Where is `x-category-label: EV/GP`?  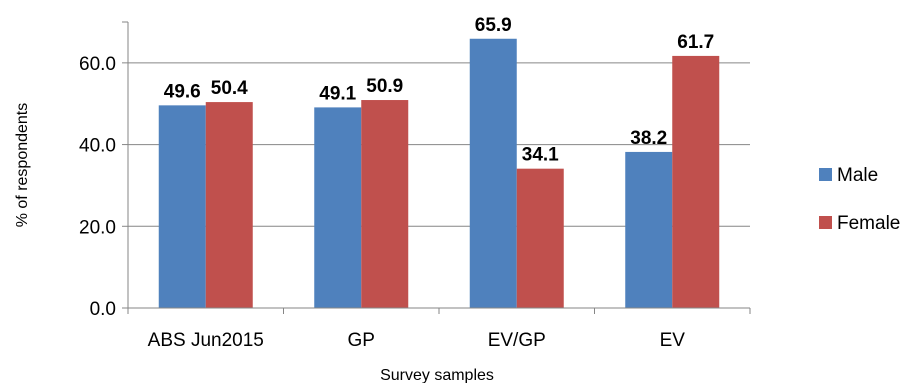
x-category-label: EV/GP is located at coordinates (517, 340).